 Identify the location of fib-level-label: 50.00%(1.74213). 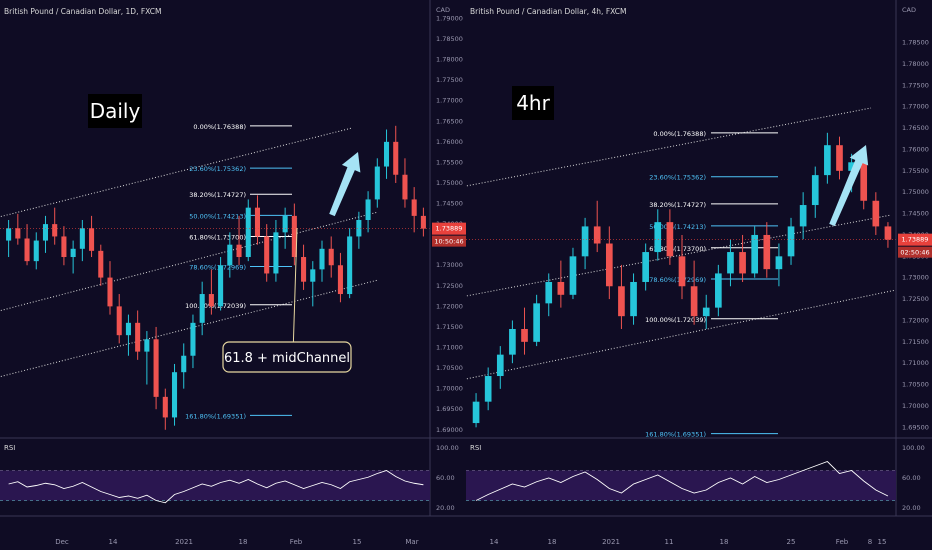
(677, 227).